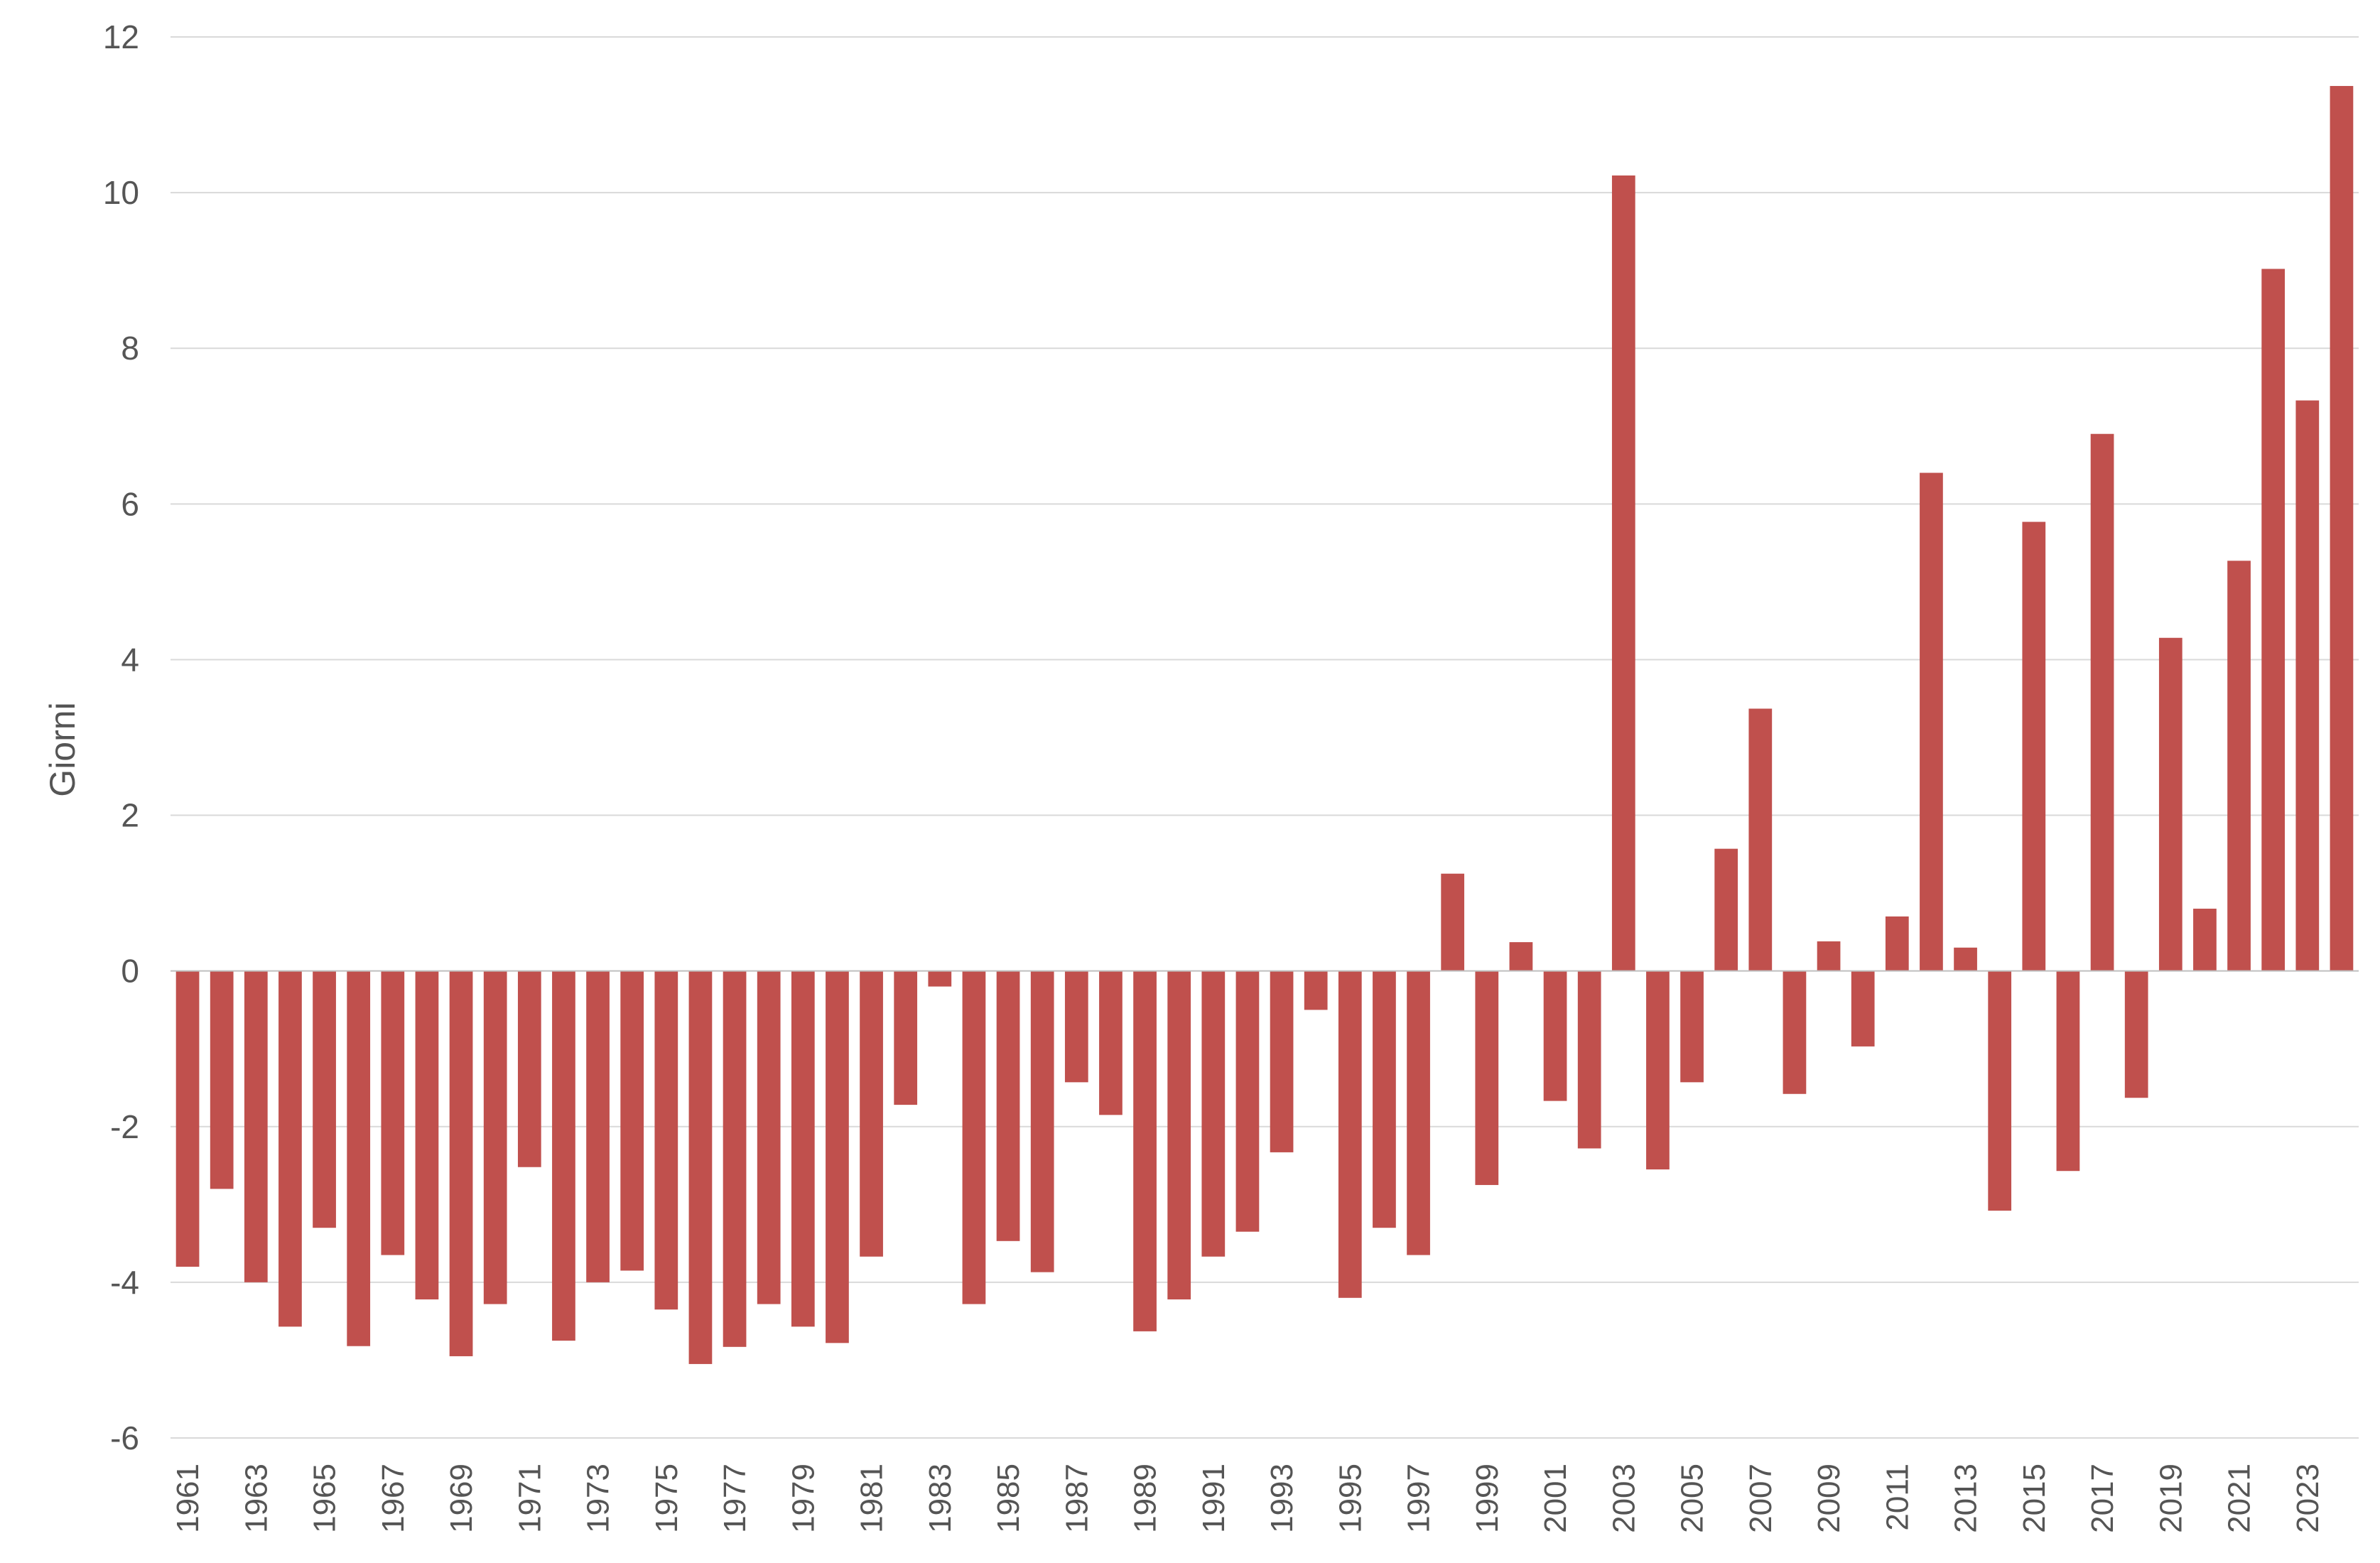 The width and height of the screenshot is (2380, 1563). What do you see at coordinates (2170, 1498) in the screenshot?
I see `x-tick-label: 2019` at bounding box center [2170, 1498].